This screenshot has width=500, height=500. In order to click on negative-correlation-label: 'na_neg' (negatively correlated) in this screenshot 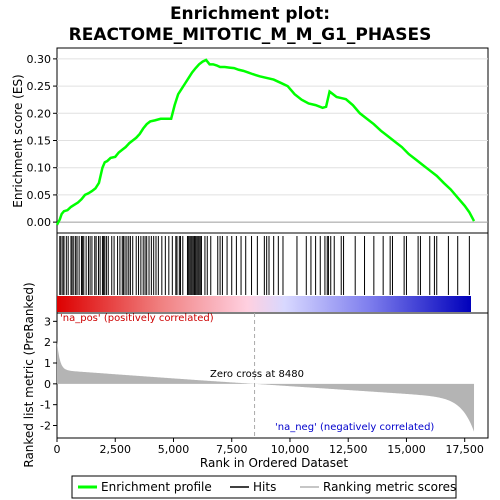, I will do `click(354, 427)`.